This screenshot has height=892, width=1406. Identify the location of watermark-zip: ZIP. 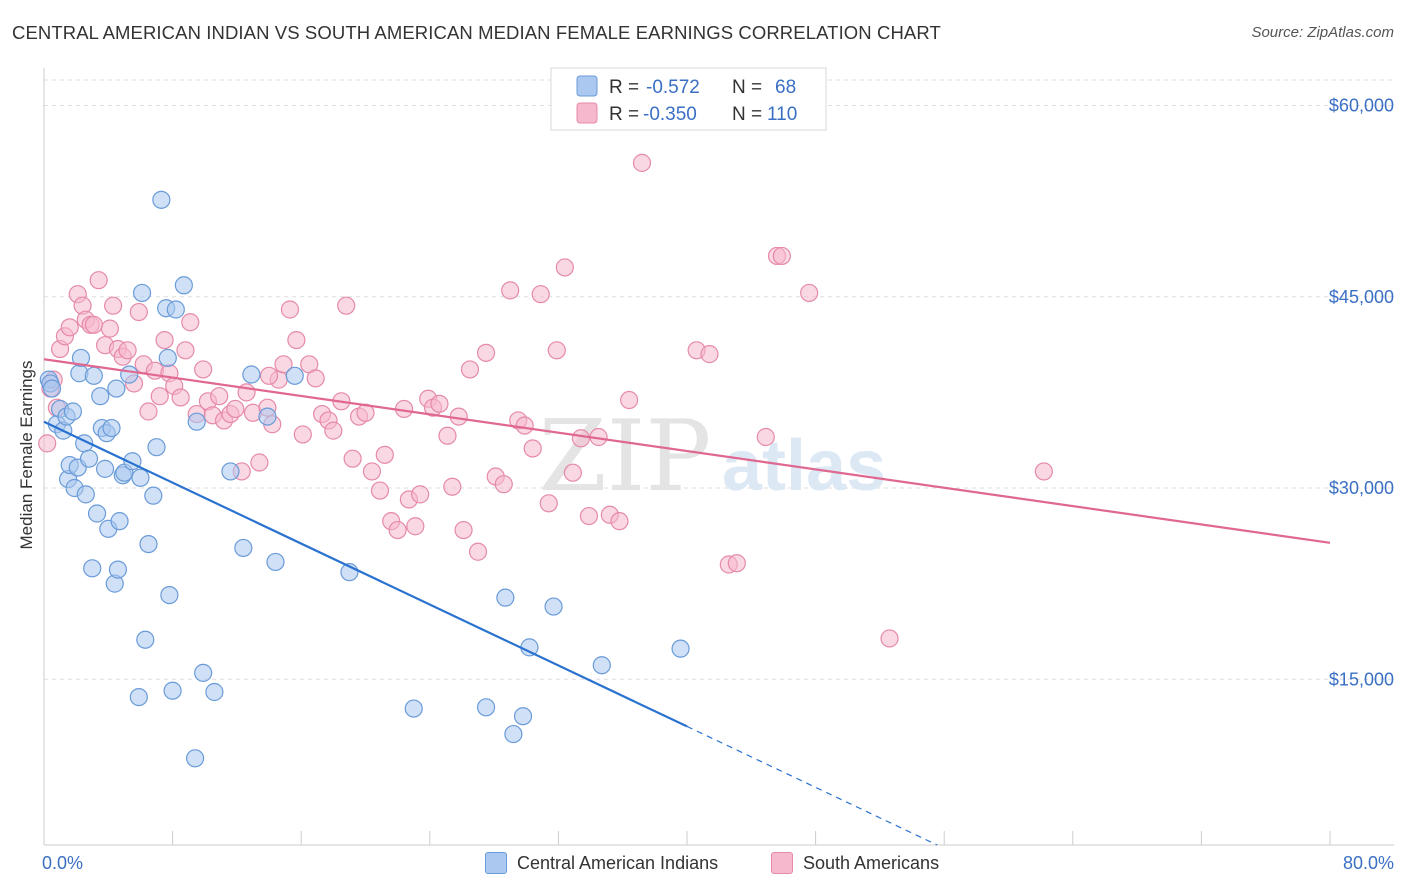
(625, 457).